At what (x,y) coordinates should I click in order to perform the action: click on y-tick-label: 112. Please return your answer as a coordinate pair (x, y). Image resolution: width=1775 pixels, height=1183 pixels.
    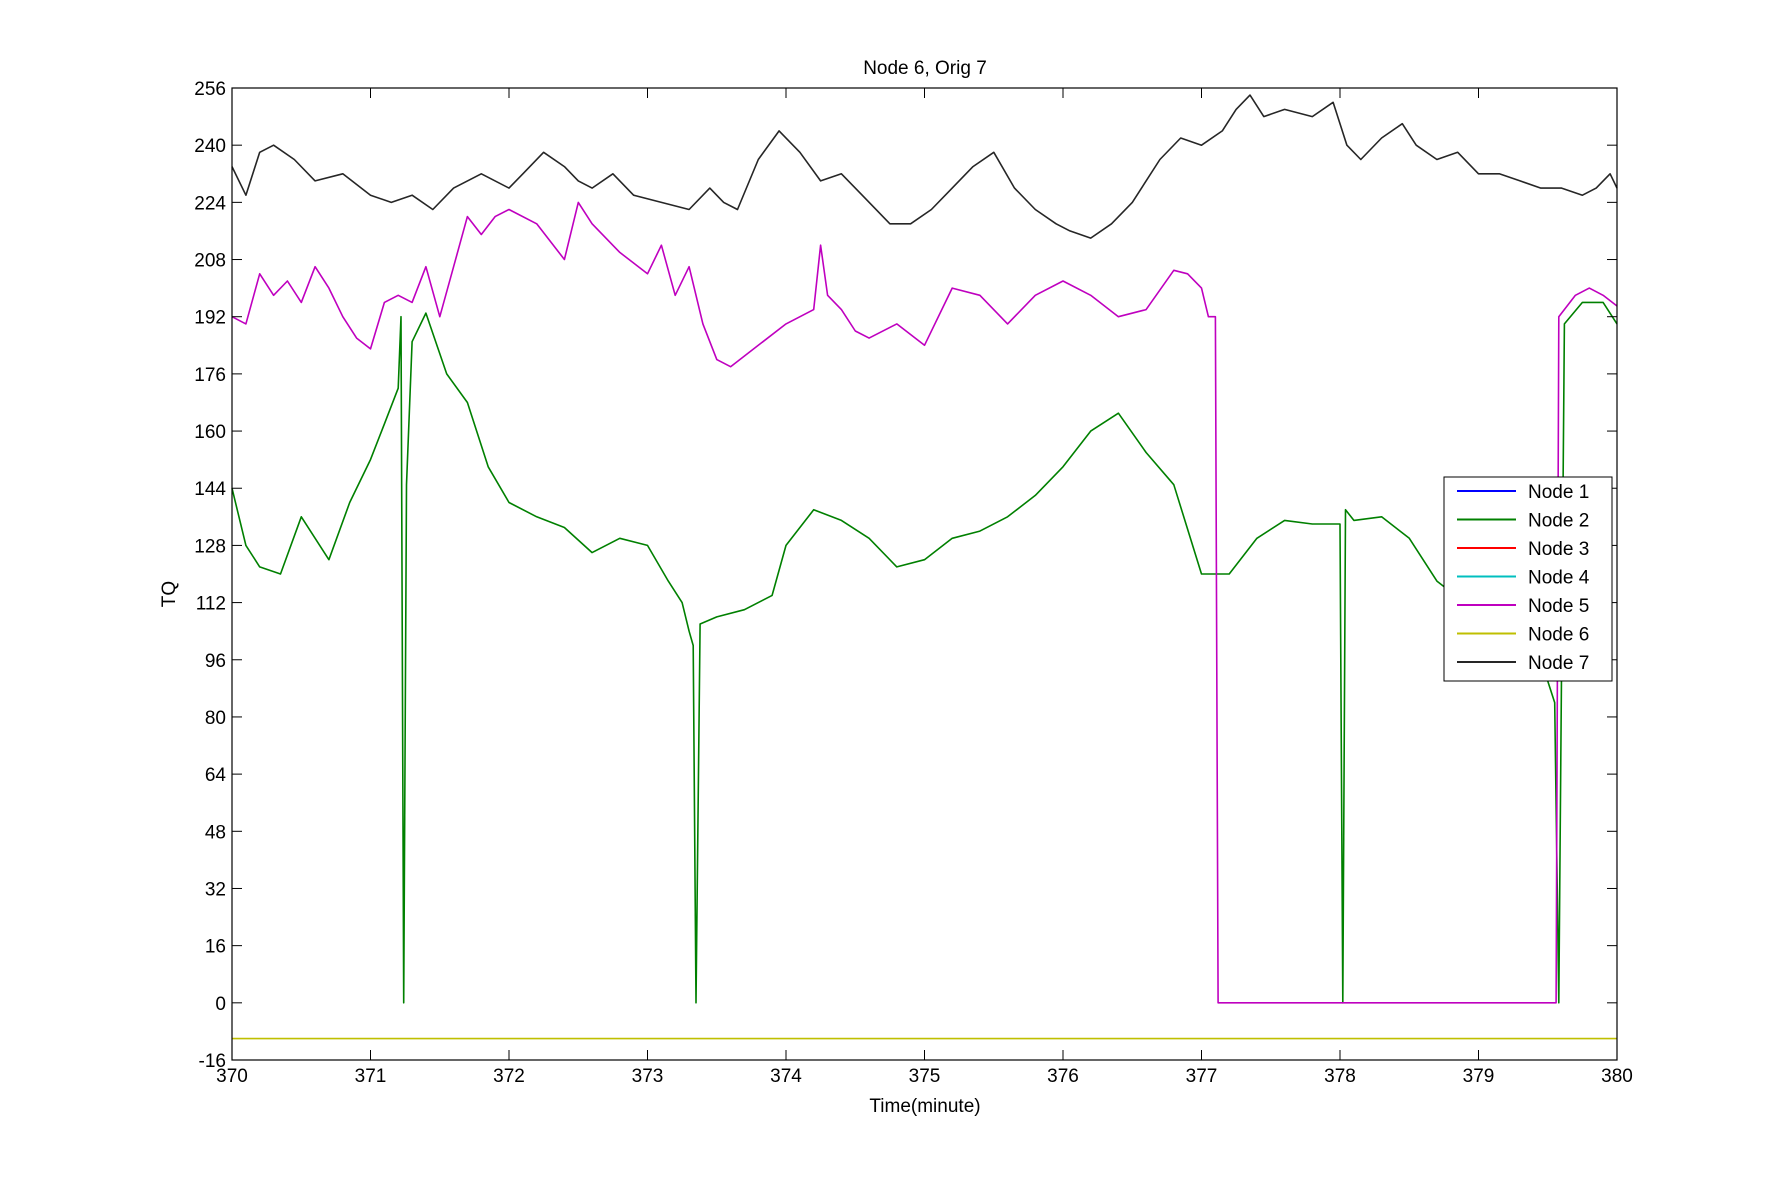
    Looking at the image, I should click on (211, 604).